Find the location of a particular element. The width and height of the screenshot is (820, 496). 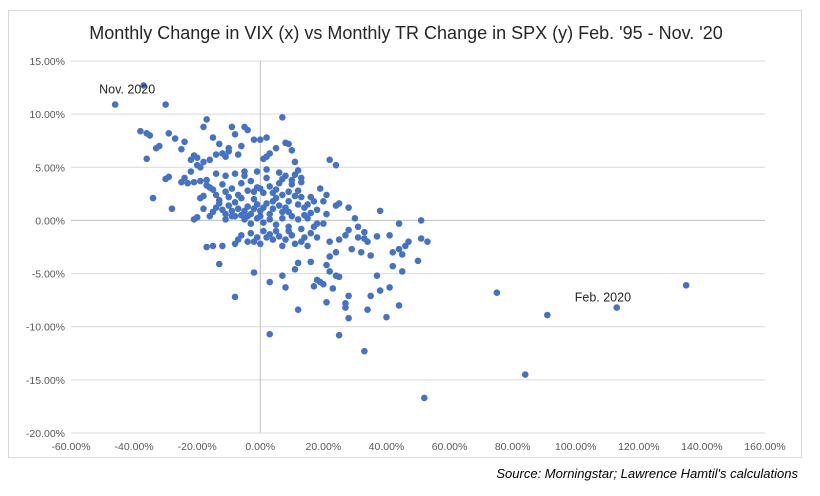

x-tick-label: 20.00% is located at coordinates (324, 447).